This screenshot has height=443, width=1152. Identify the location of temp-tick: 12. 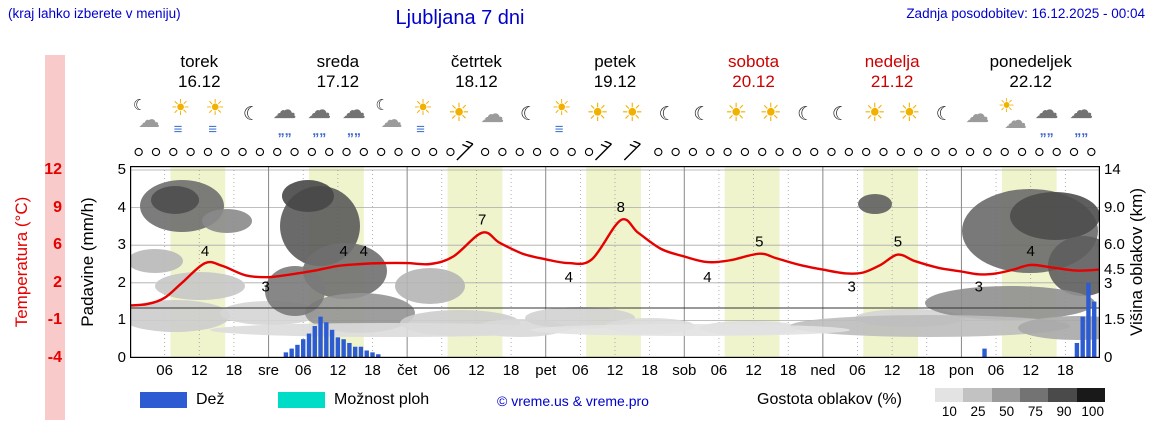
(53, 169).